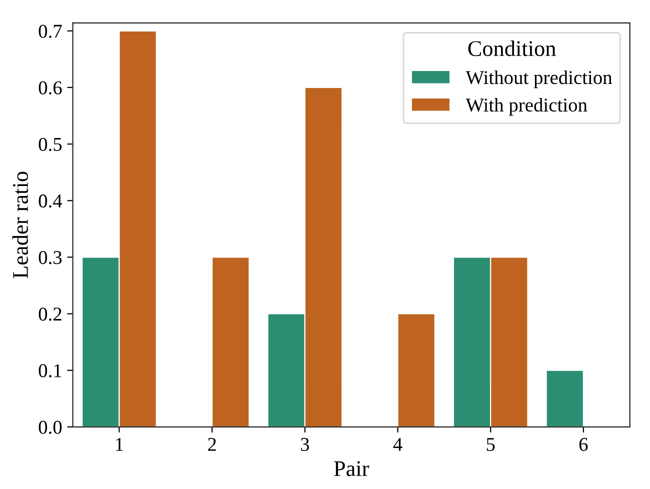  I want to click on x-axis-title: Pair, so click(352, 468).